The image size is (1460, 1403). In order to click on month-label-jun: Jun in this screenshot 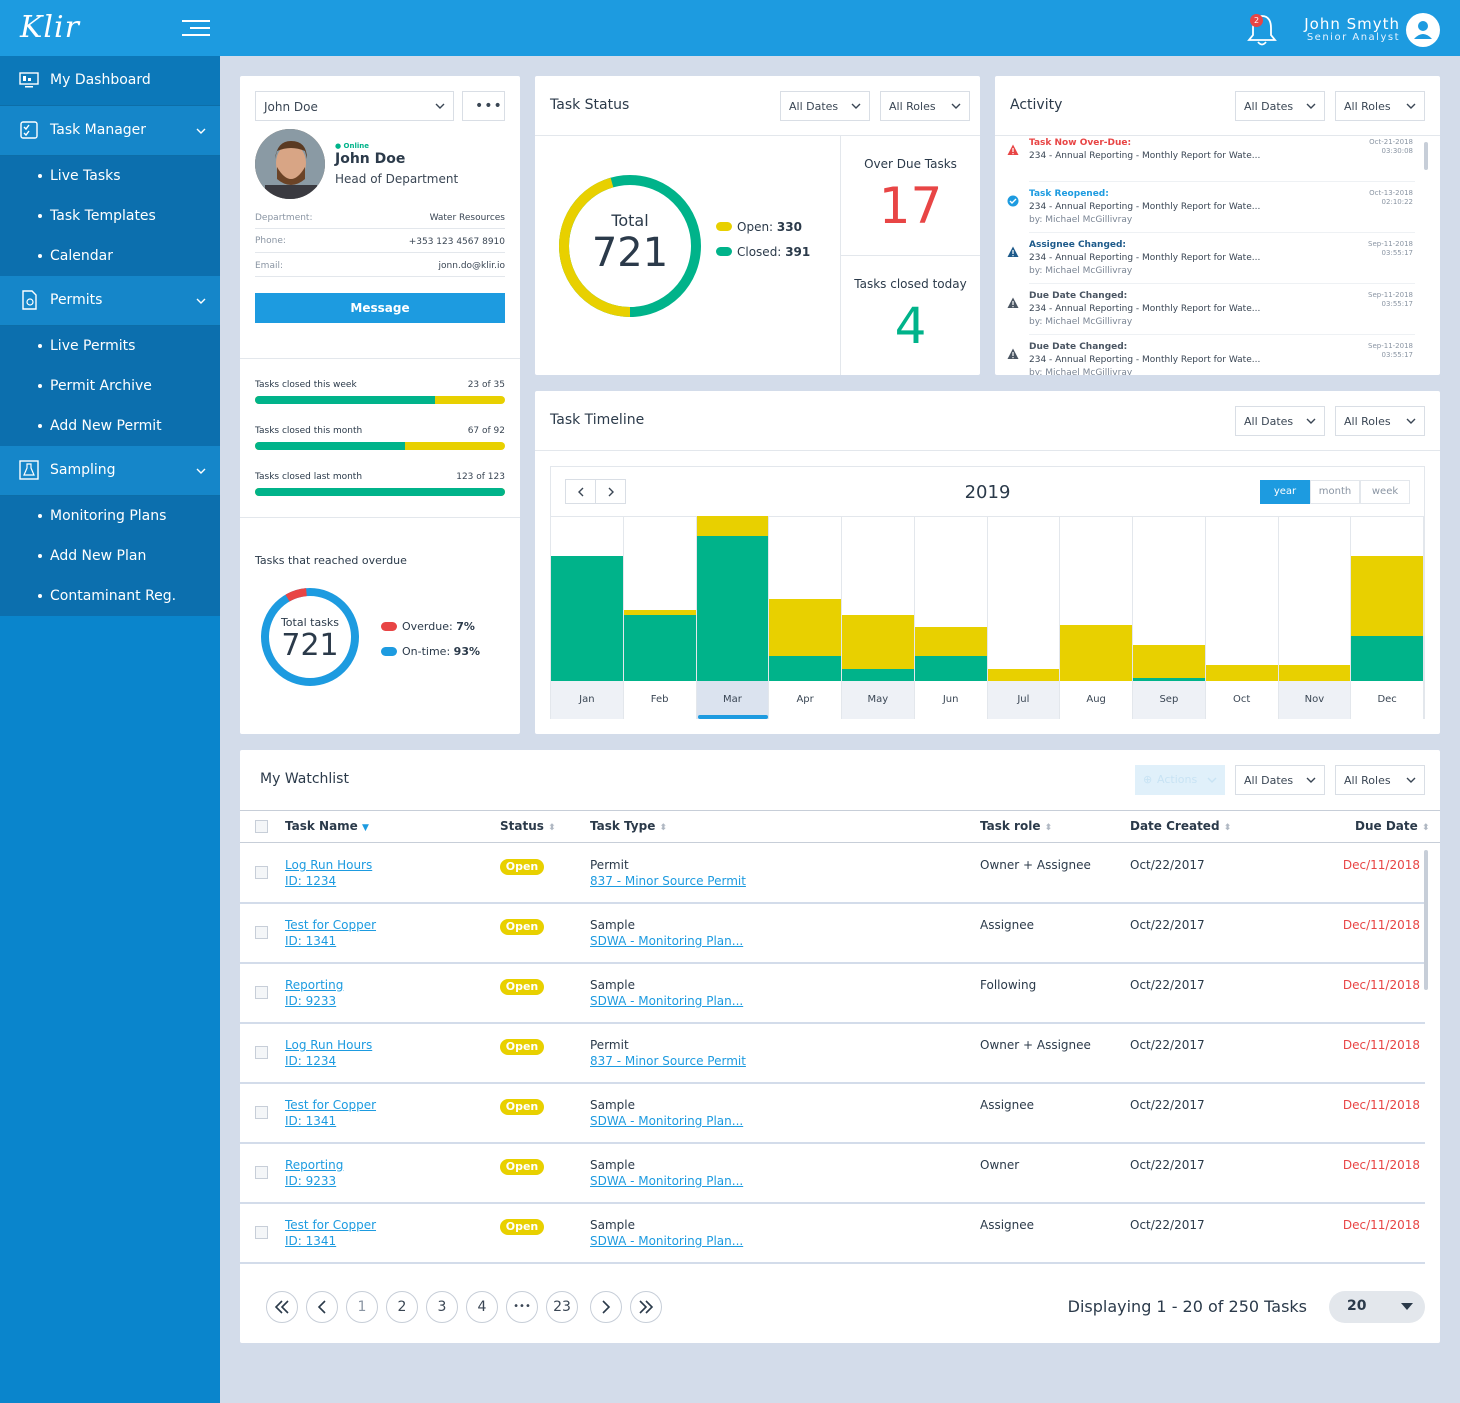, I will do `click(951, 700)`.